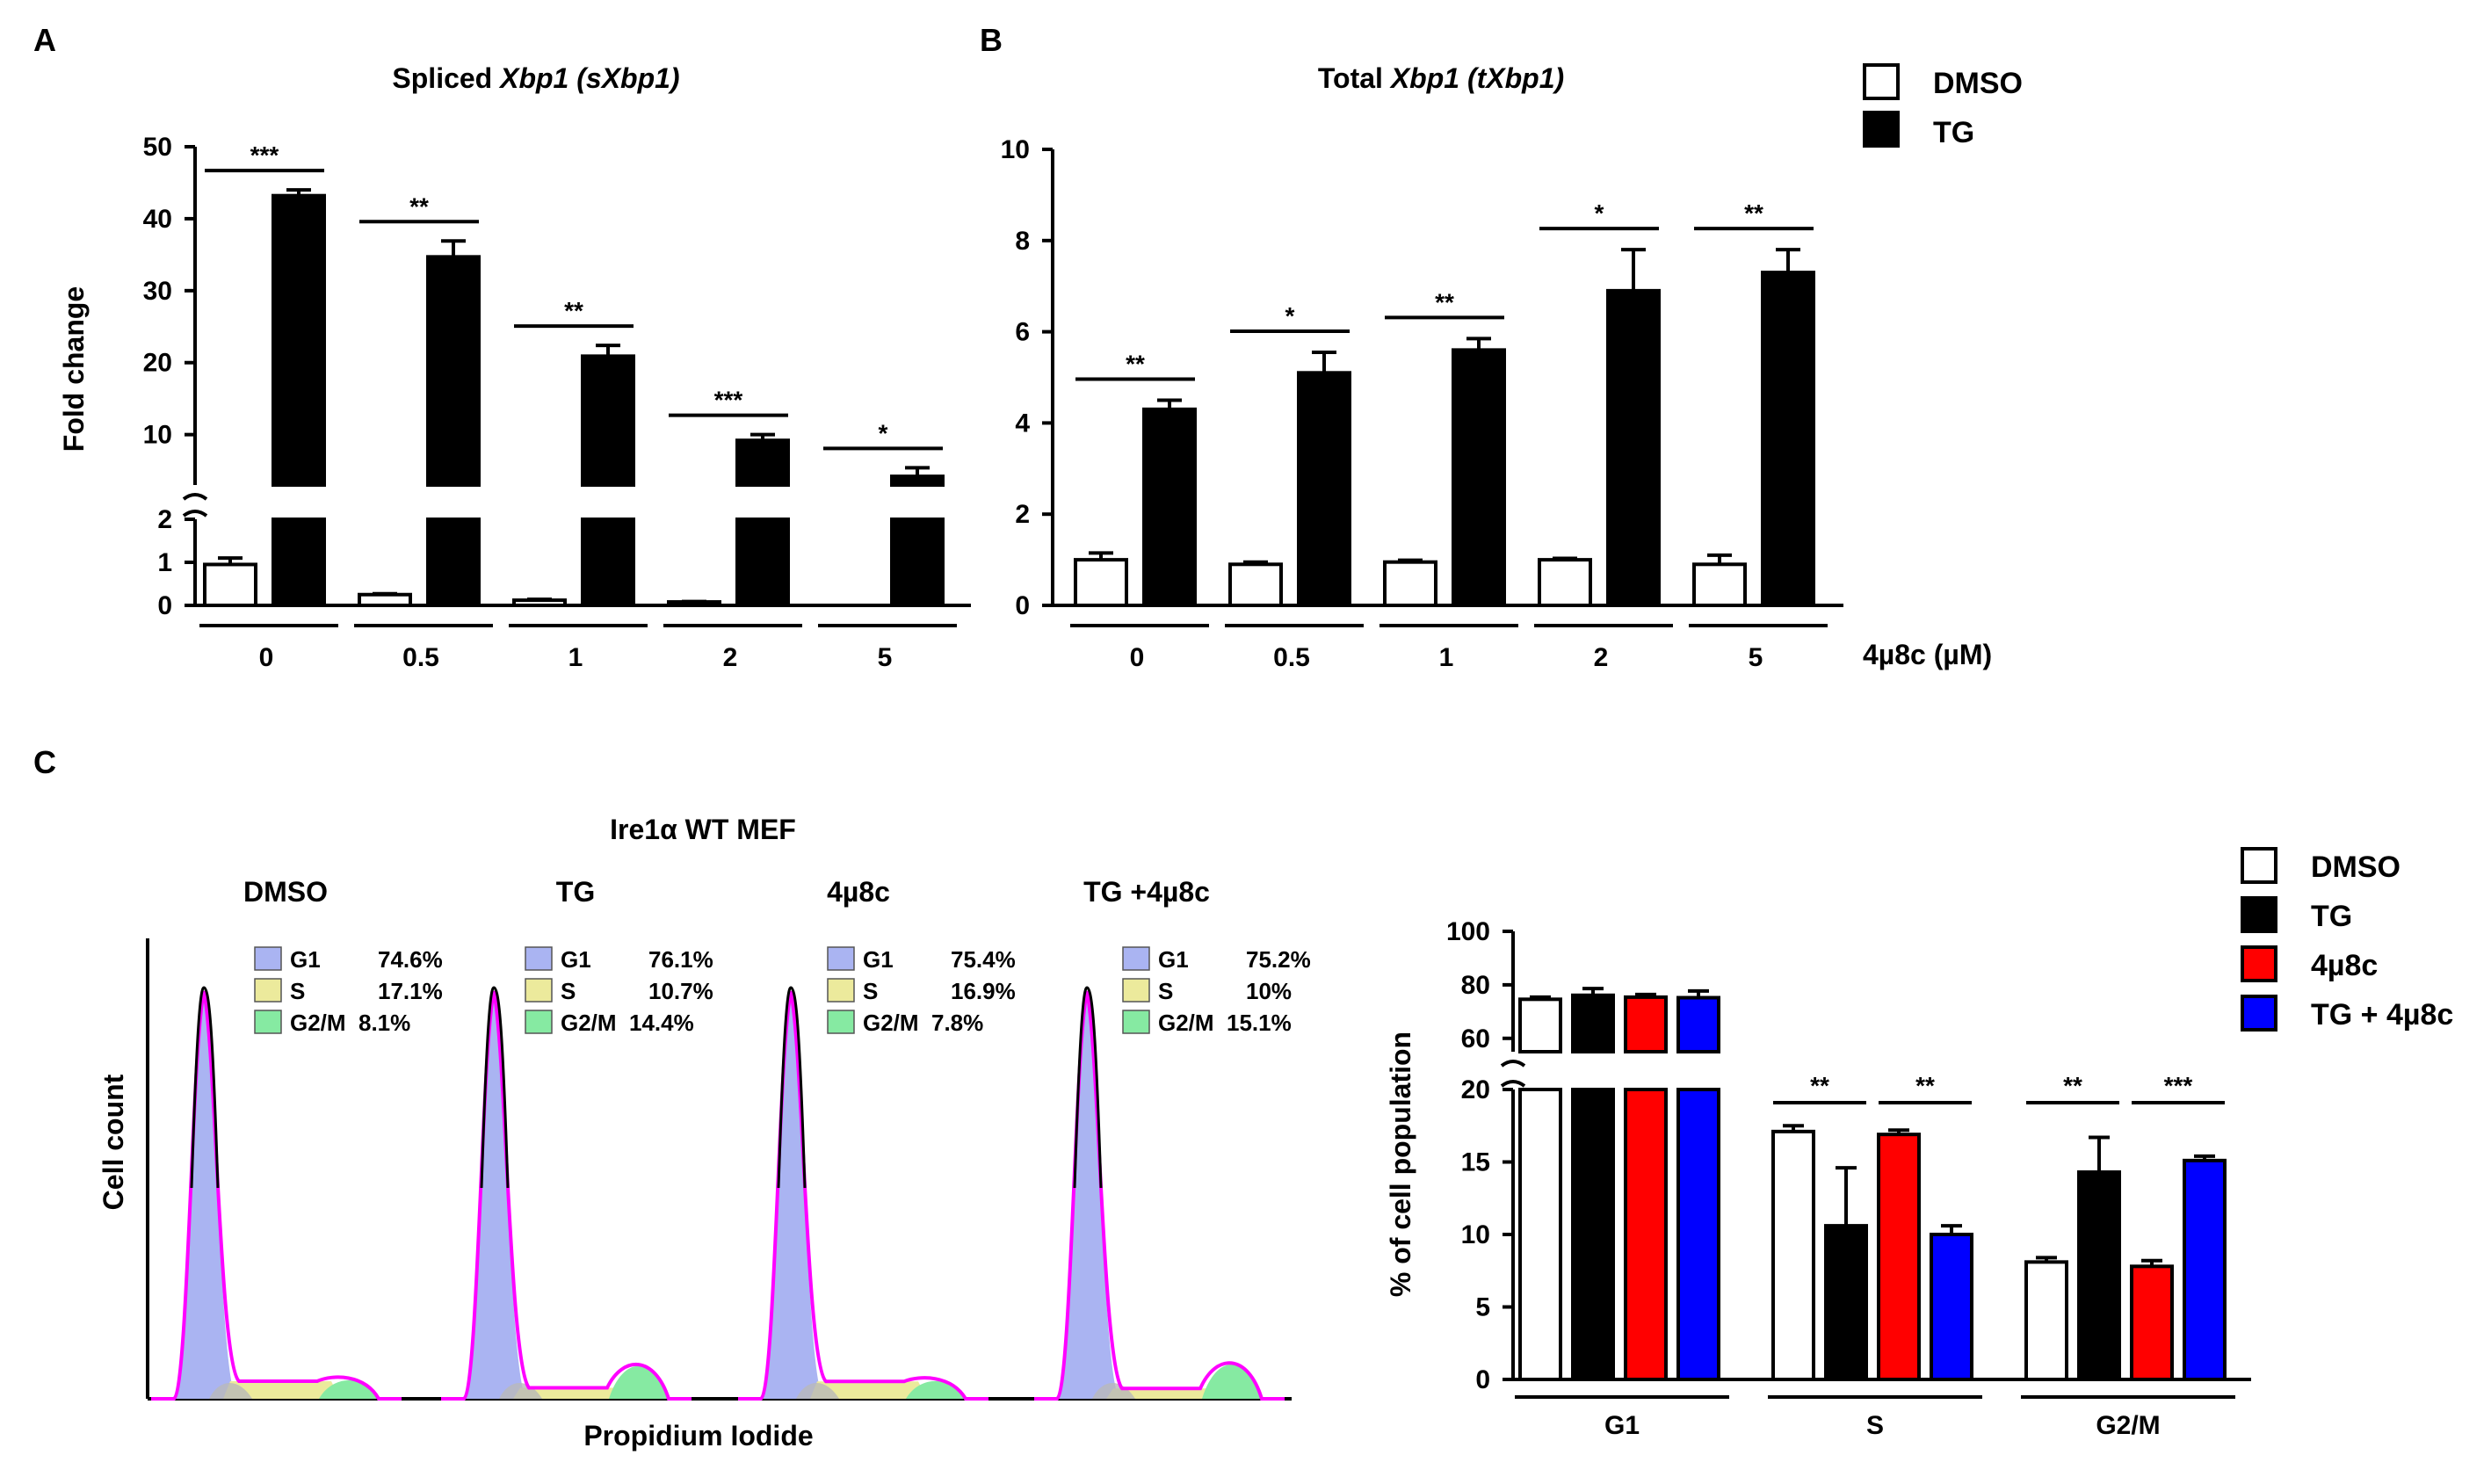 This screenshot has width=2491, height=1484. What do you see at coordinates (164, 563) in the screenshot?
I see `chart-a-ytick-label: 1` at bounding box center [164, 563].